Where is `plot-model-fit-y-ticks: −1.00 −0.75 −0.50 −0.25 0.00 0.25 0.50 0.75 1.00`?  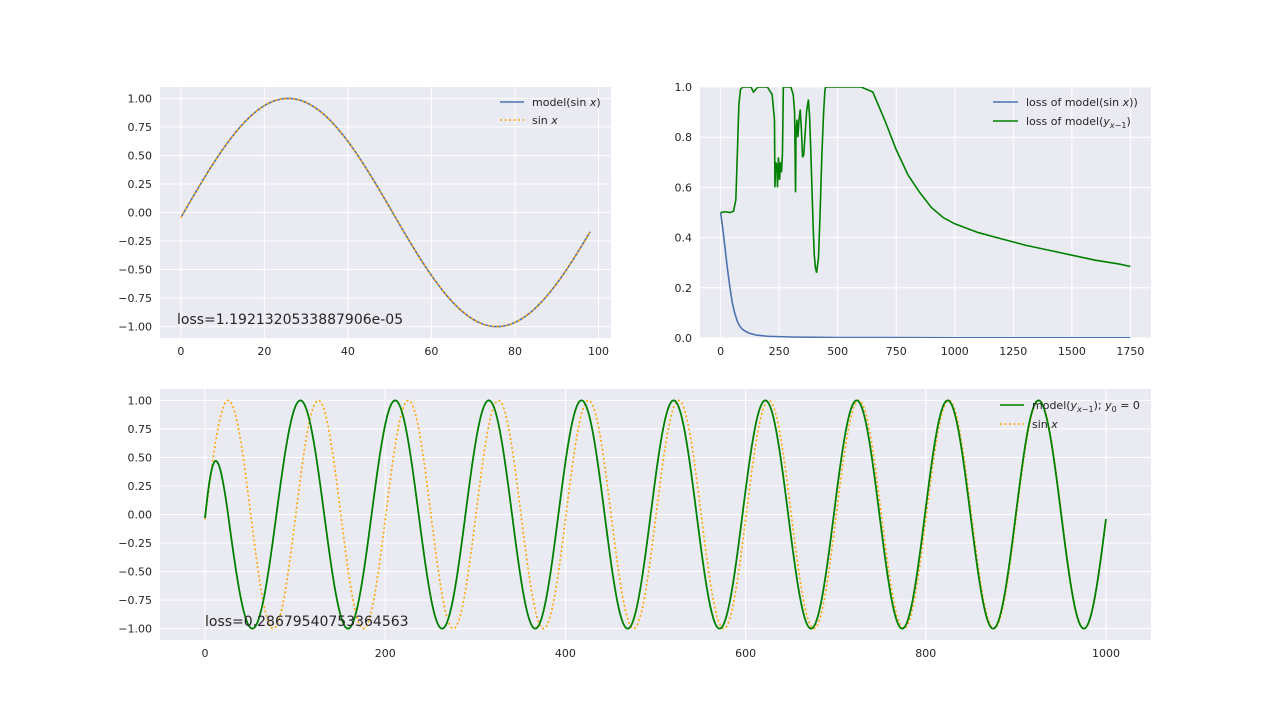 plot-model-fit-y-ticks: −1.00 −0.75 −0.50 −0.25 0.00 0.25 0.50 0.75 1.00 is located at coordinates (135, 212).